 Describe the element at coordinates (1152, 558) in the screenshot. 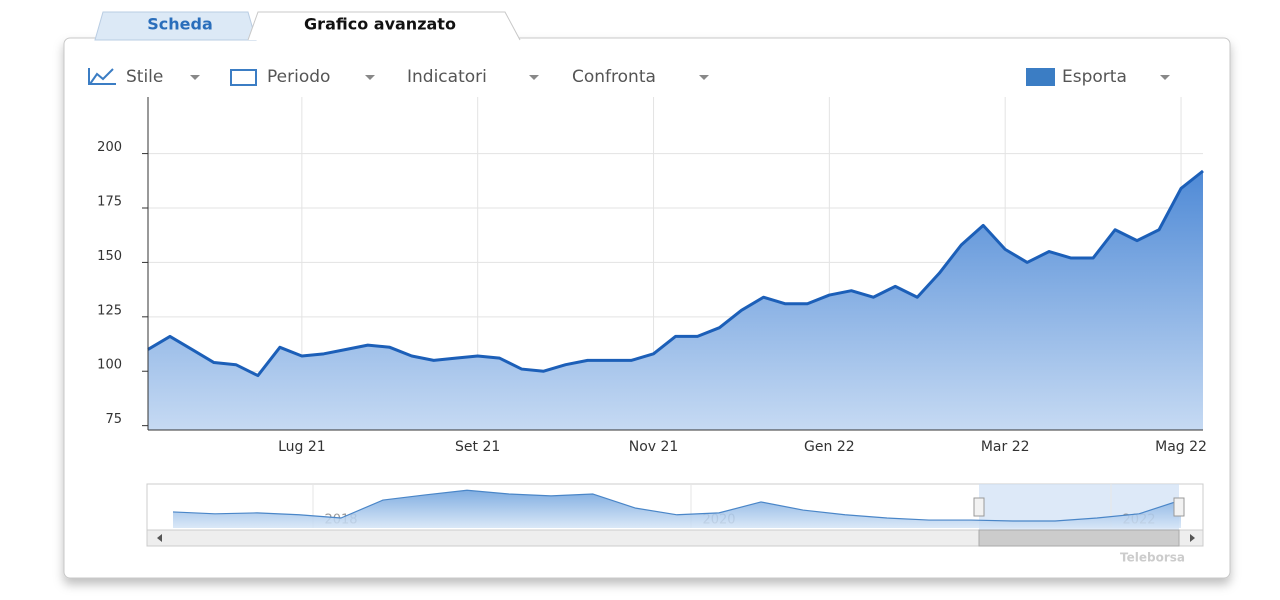

I see `credit: Teleborsa` at that location.